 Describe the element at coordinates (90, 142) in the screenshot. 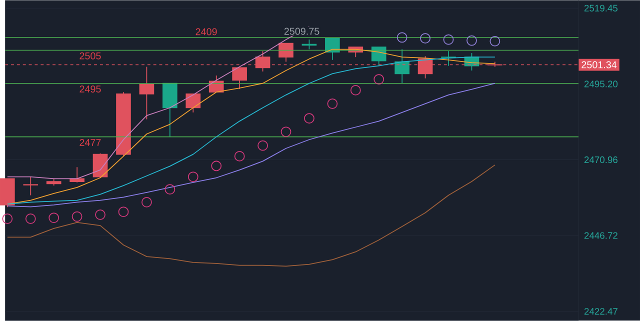

I see `annotation: 2477` at that location.